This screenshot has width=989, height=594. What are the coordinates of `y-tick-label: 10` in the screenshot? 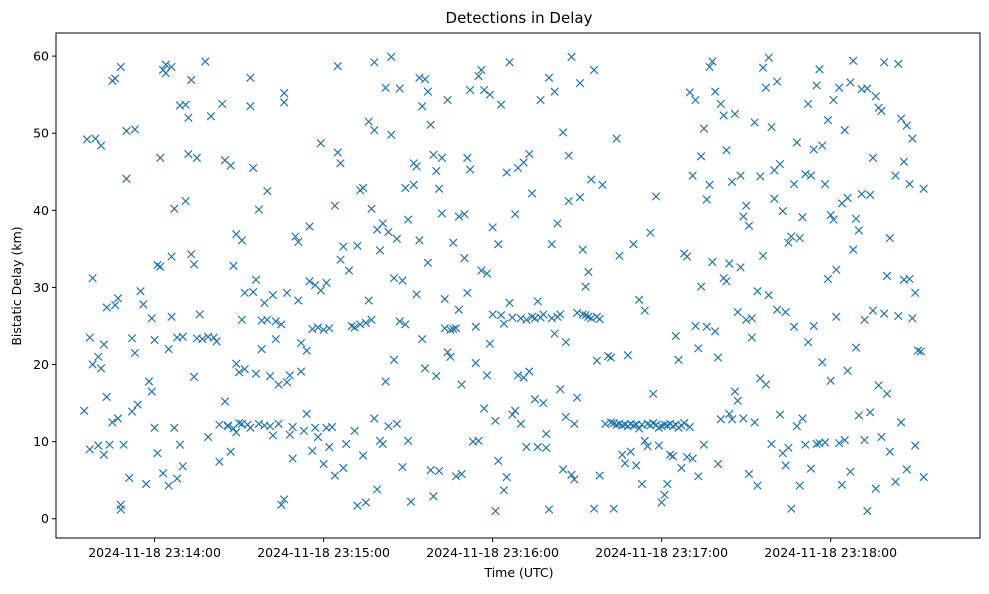 It's located at (41, 441).